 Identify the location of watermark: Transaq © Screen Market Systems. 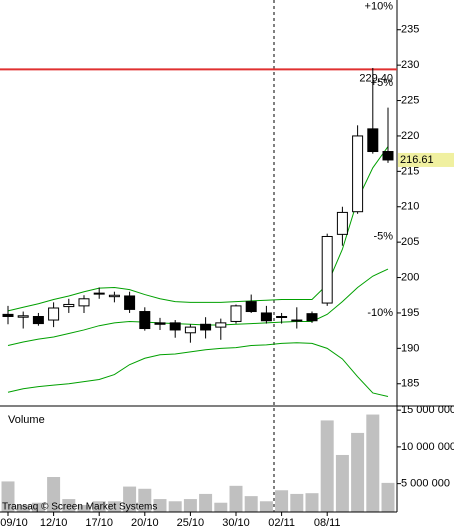
(79, 507).